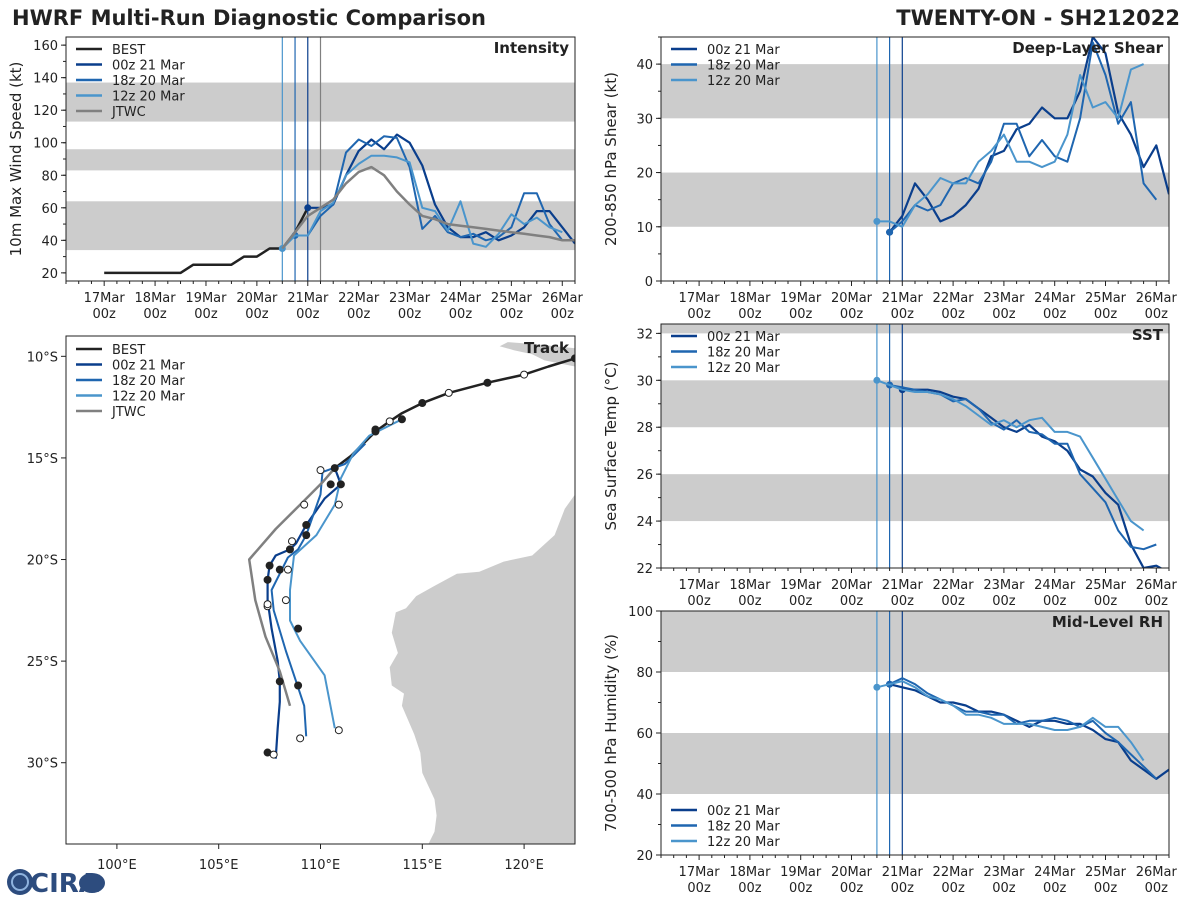 This screenshot has height=900, width=1200. I want to click on intensity-series-00z-21-mar, so click(441, 189).